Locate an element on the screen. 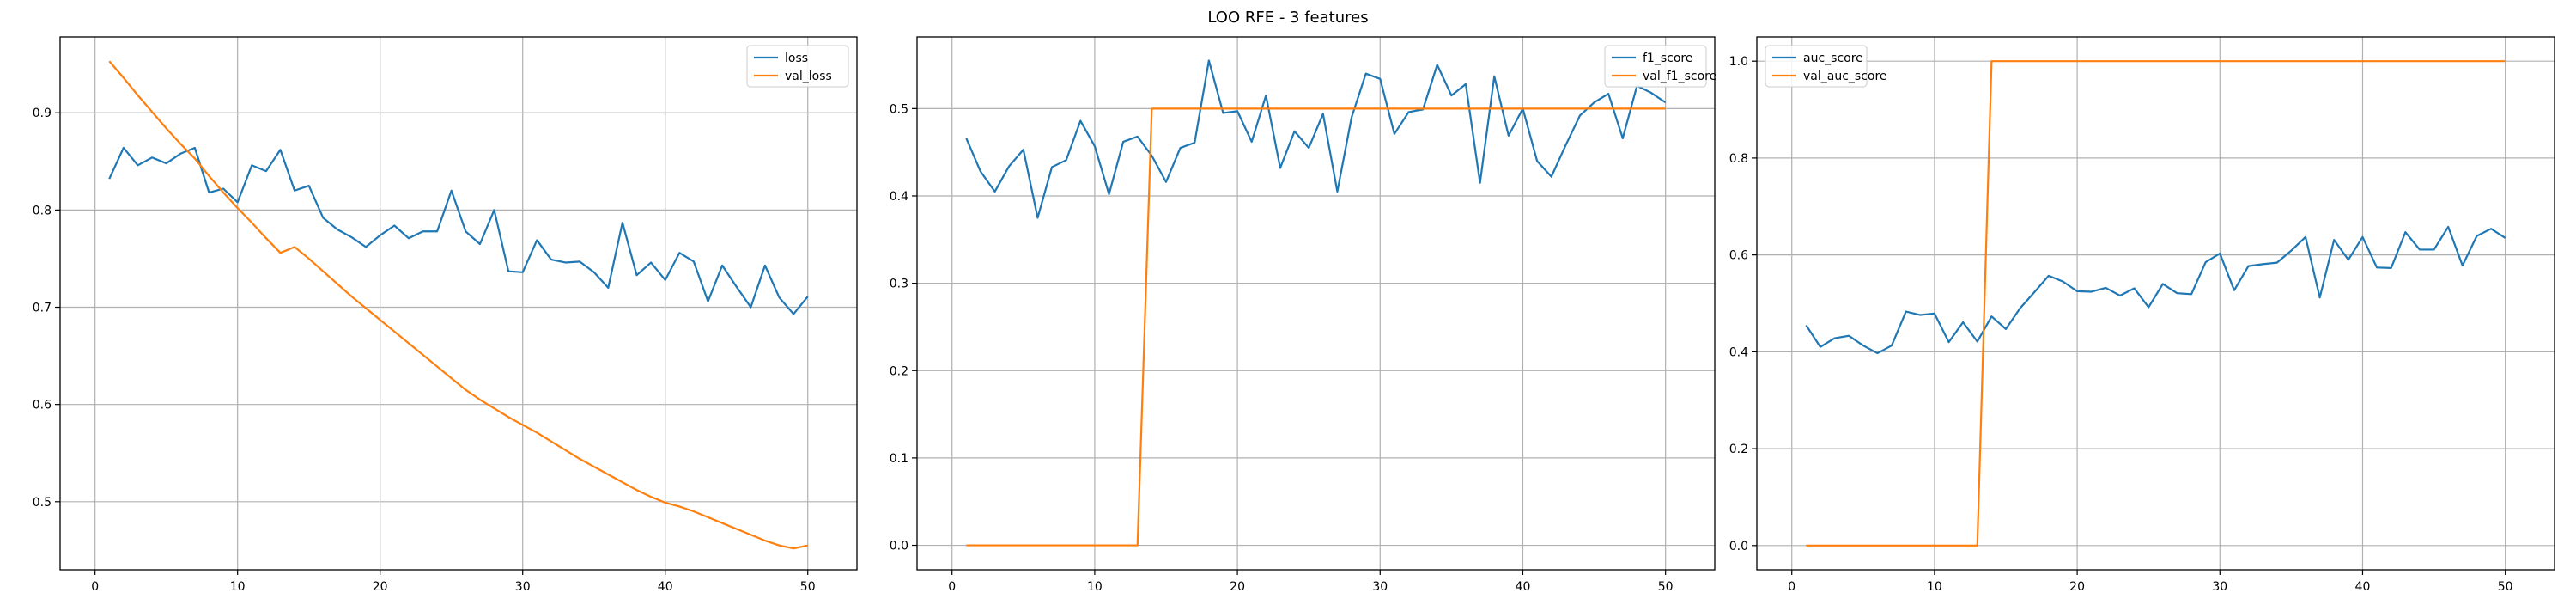  y-tick-label: 1.0 is located at coordinates (1738, 62).